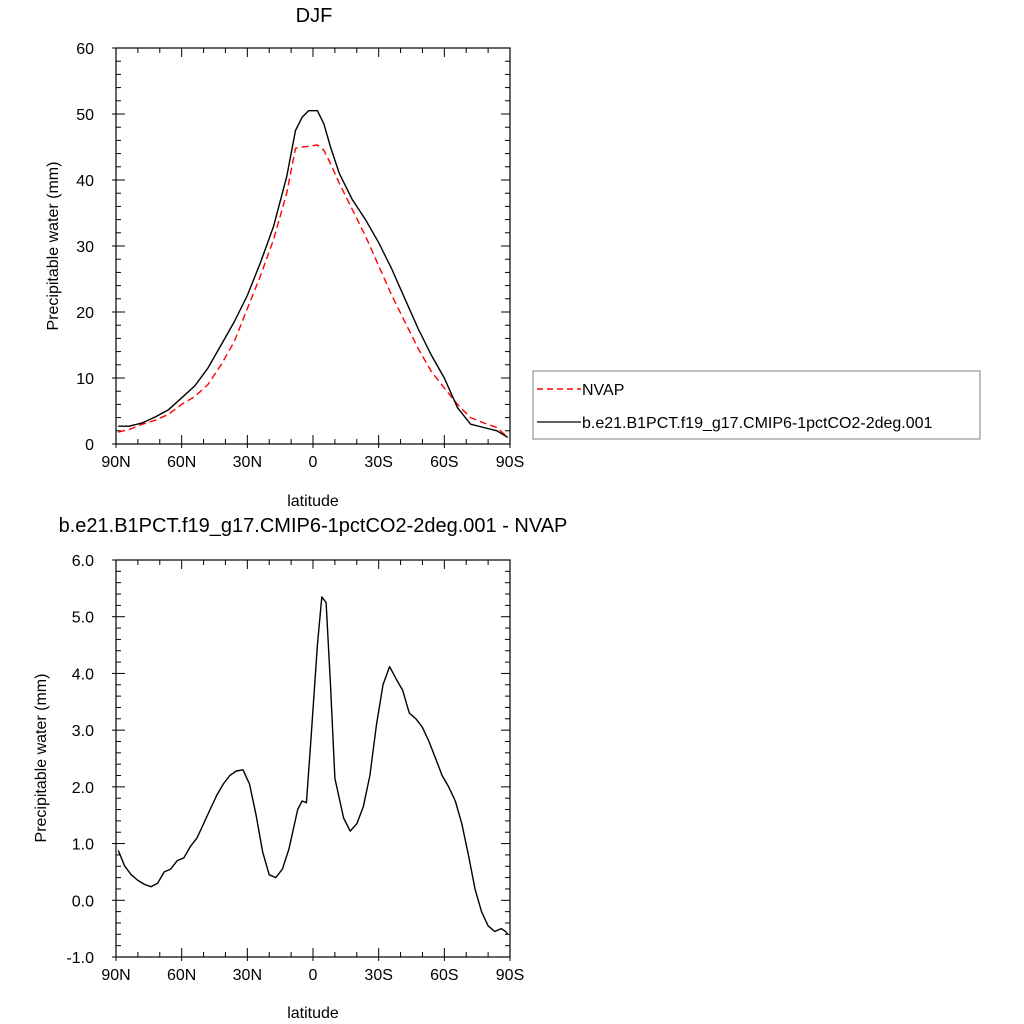  What do you see at coordinates (115, 462) in the screenshot?
I see `top-x-tick-label: 90N` at bounding box center [115, 462].